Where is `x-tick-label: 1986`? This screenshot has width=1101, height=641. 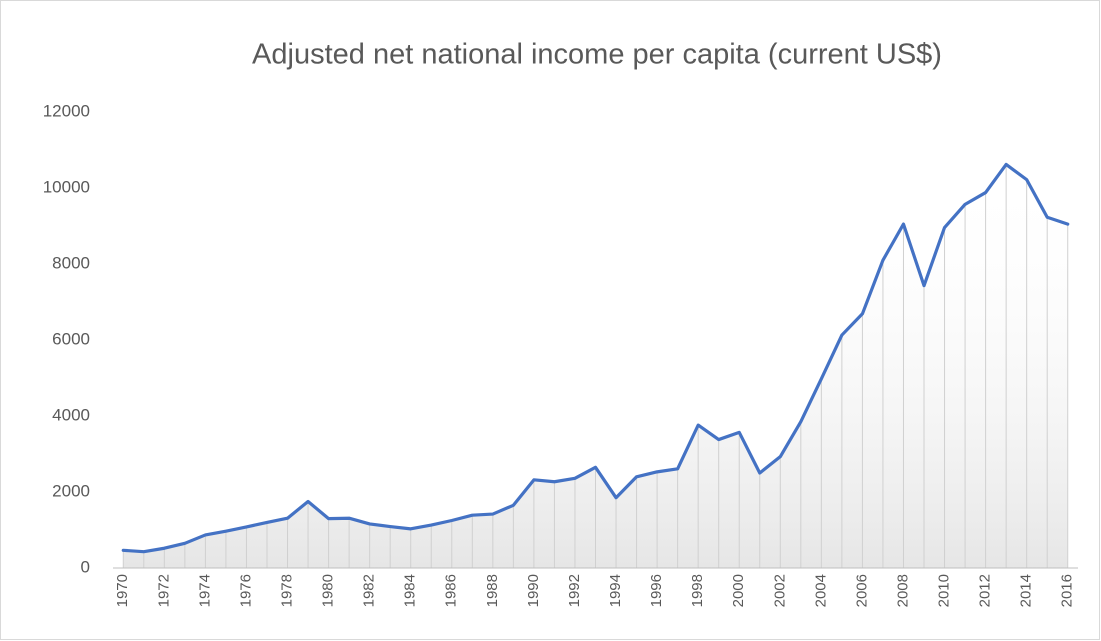
x-tick-label: 1986 is located at coordinates (451, 590).